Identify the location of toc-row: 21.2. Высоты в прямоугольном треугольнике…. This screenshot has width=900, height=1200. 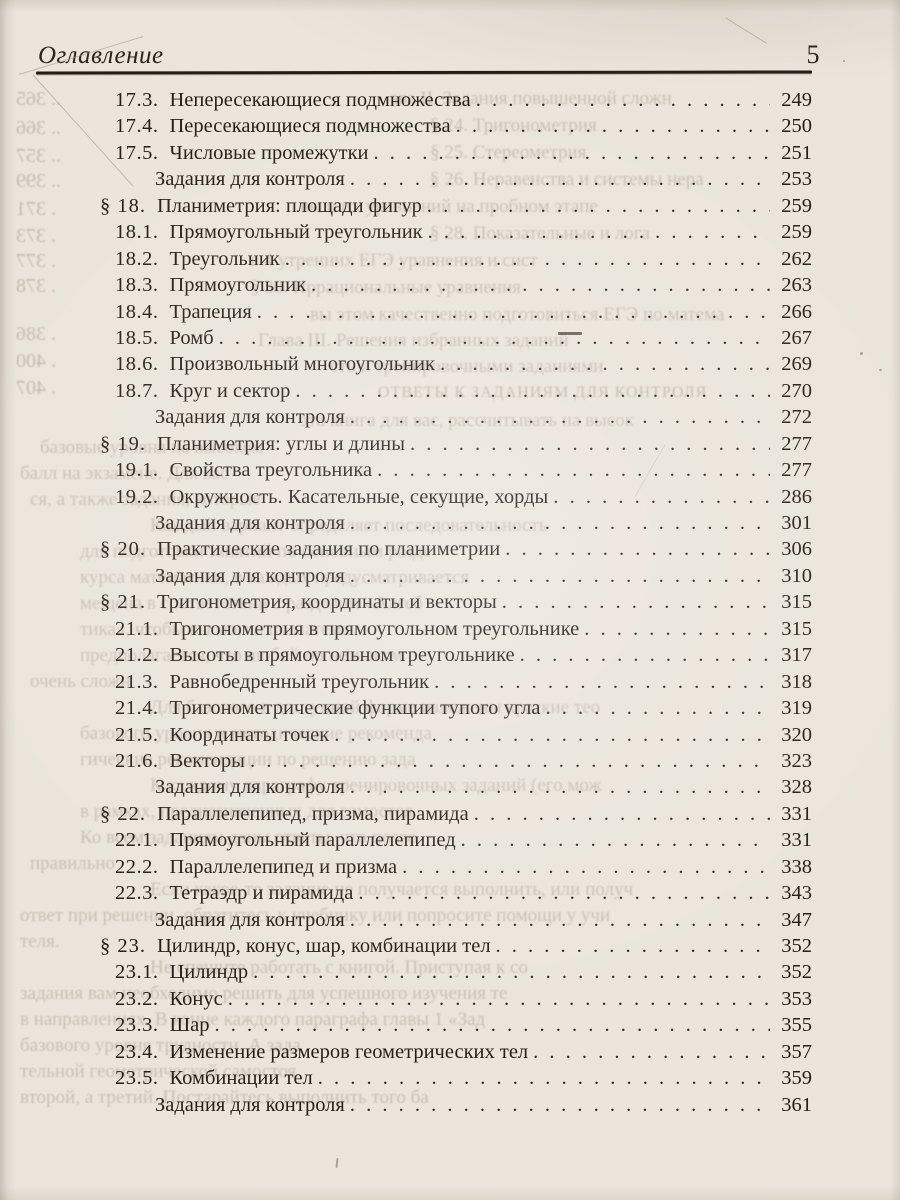
(450, 655).